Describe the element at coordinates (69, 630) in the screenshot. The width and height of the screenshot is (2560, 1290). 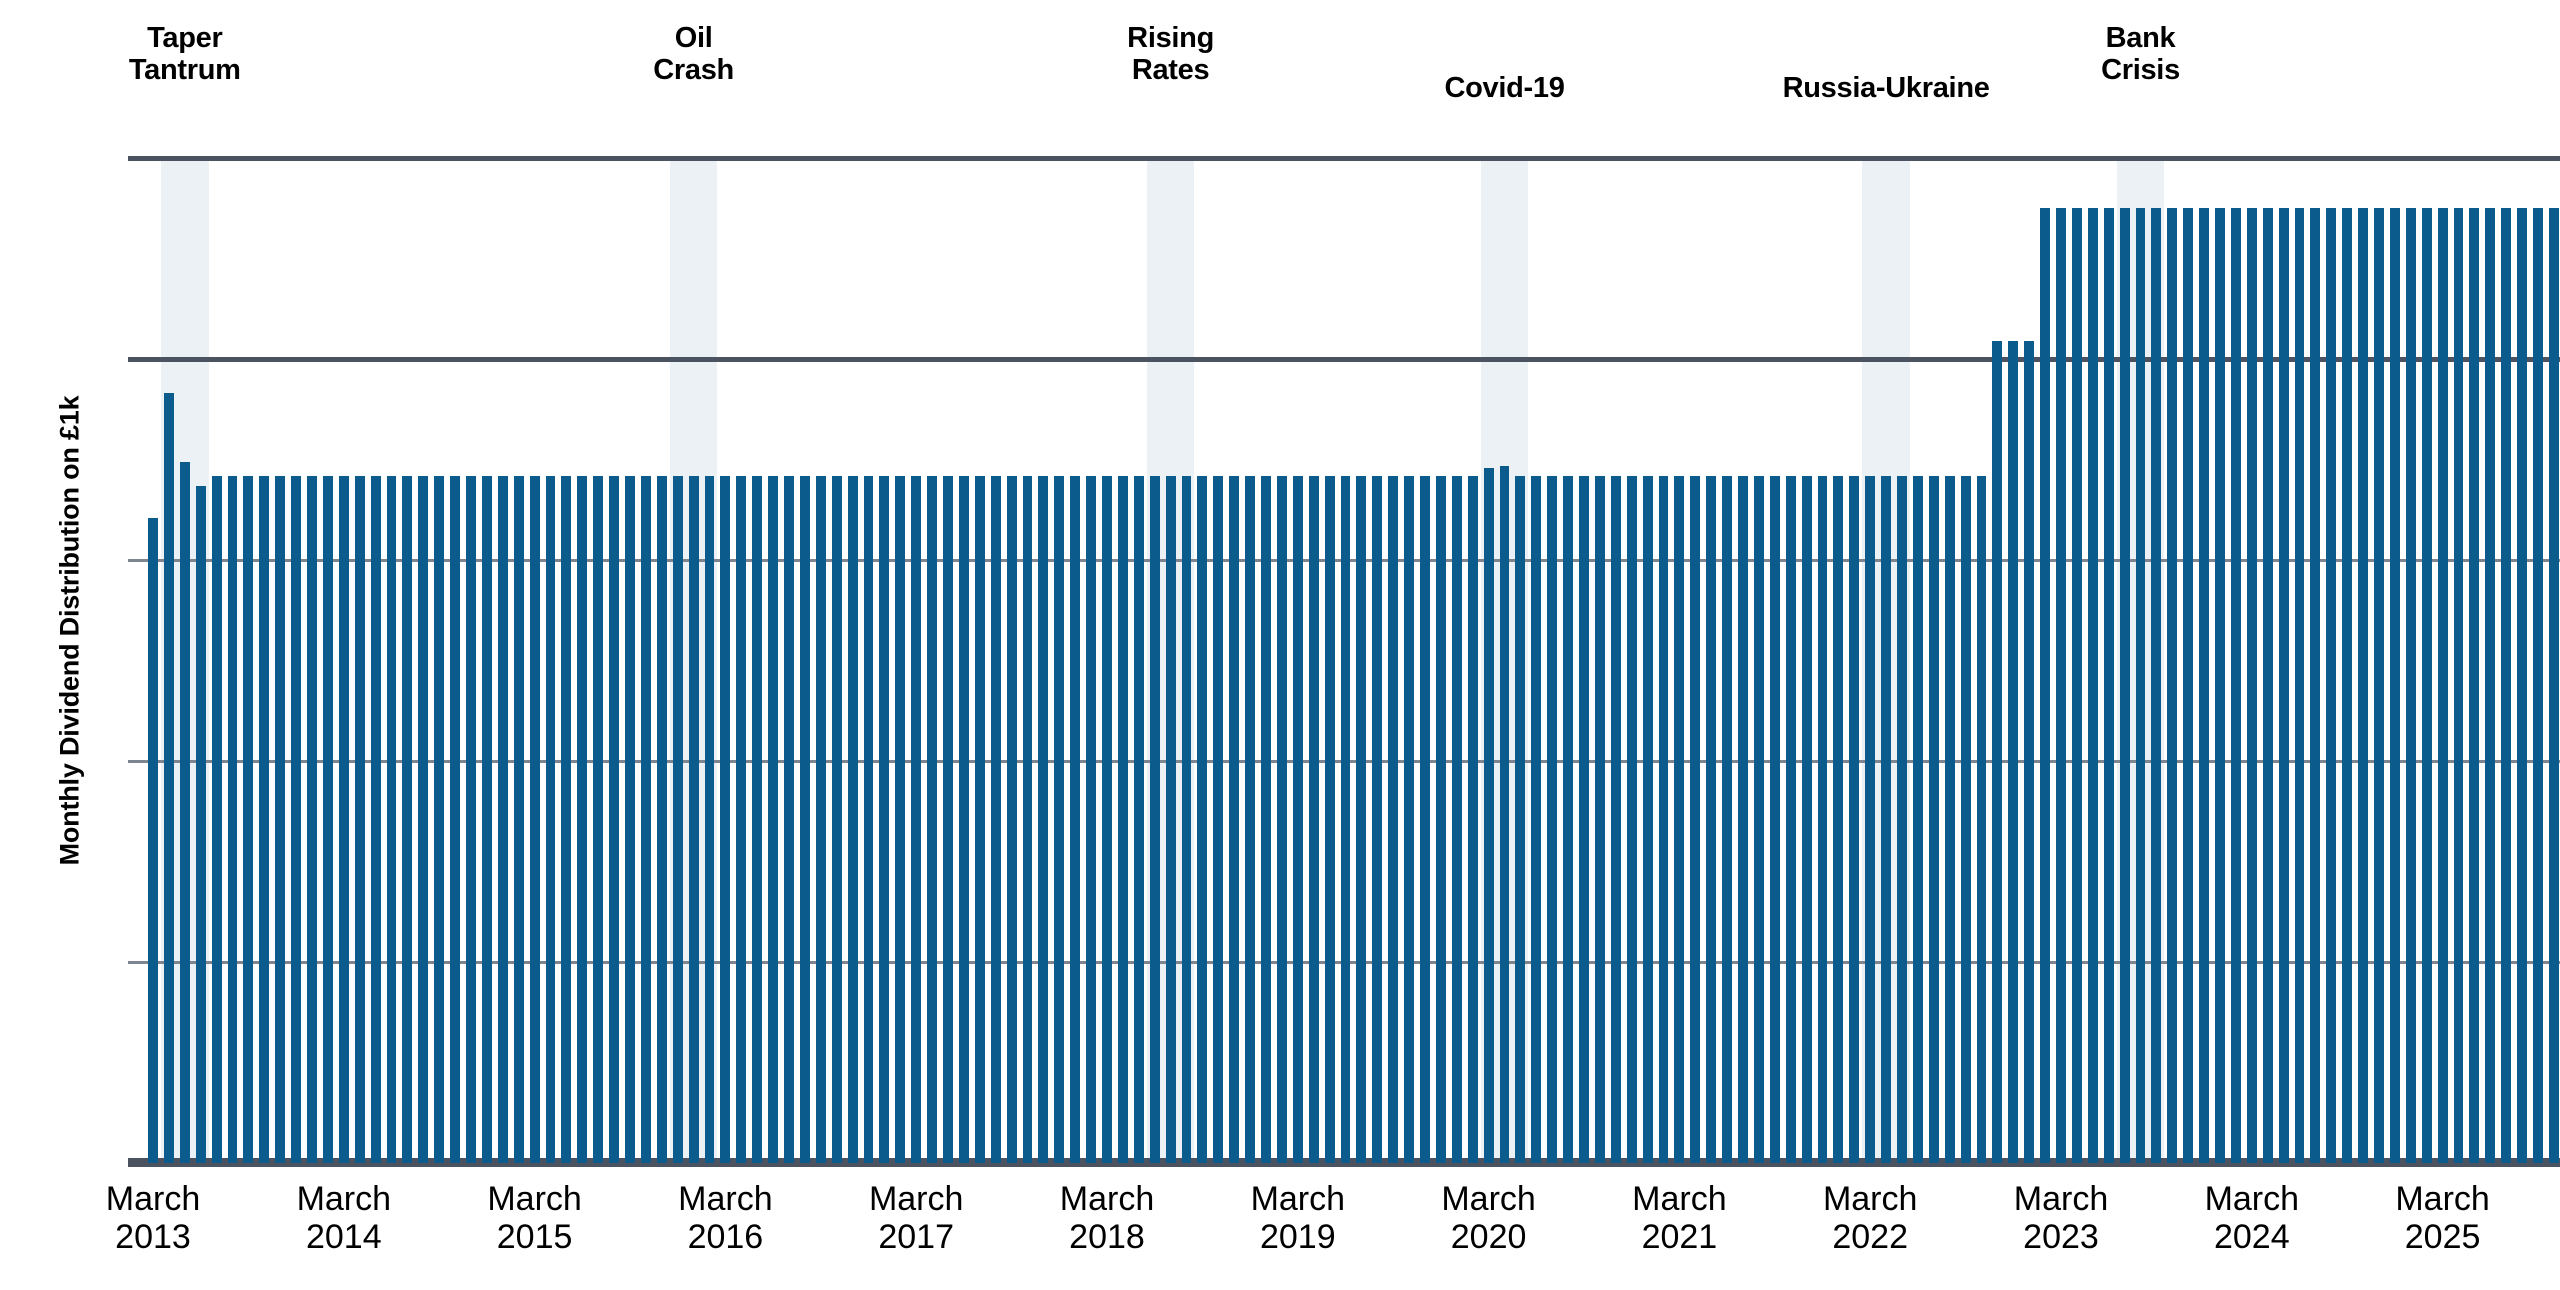
I see `y-axis-title: Monthly Dividend Distribution on £1k` at that location.